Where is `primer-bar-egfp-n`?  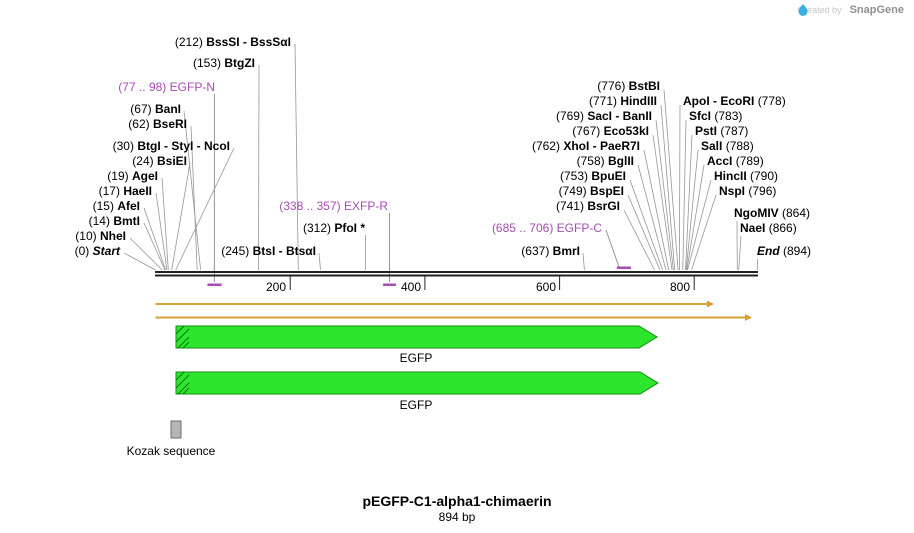
primer-bar-egfp-n is located at coordinates (214, 285).